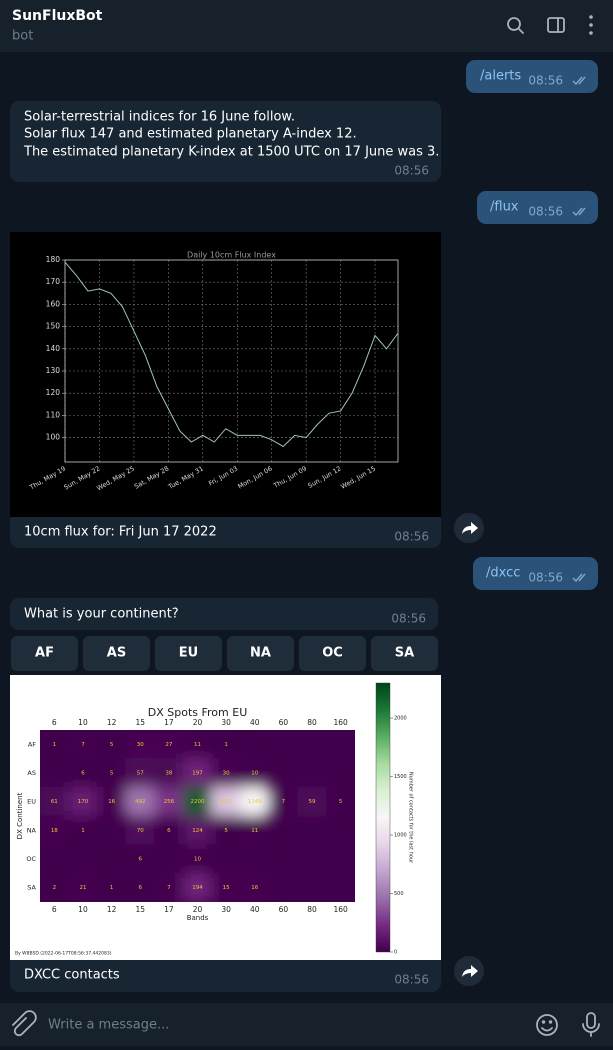 This screenshot has width=613, height=1050. Describe the element at coordinates (591, 1024) in the screenshot. I see `mic-icon` at that location.